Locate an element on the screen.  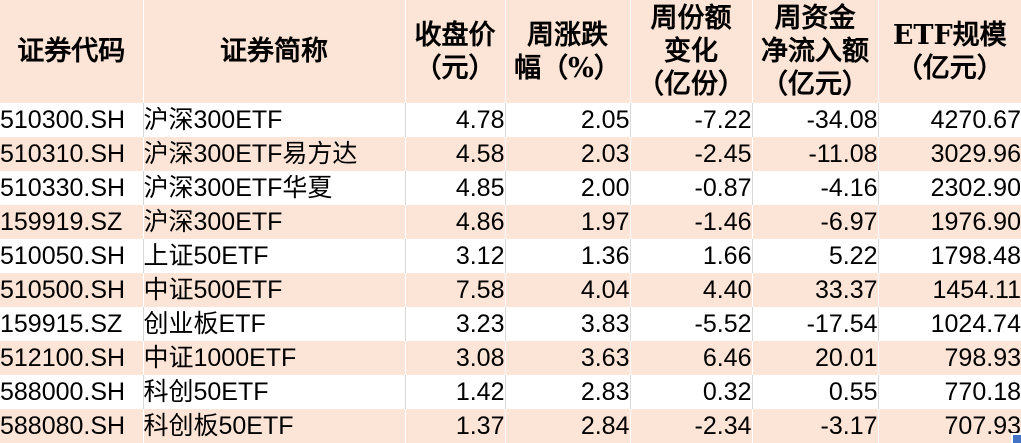
cell-week-change: 3.83 is located at coordinates (568, 324).